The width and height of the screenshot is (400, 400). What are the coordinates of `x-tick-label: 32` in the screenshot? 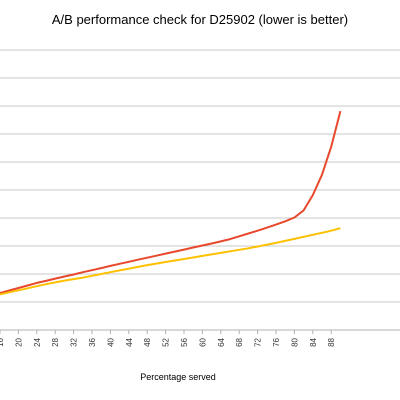 It's located at (74, 341).